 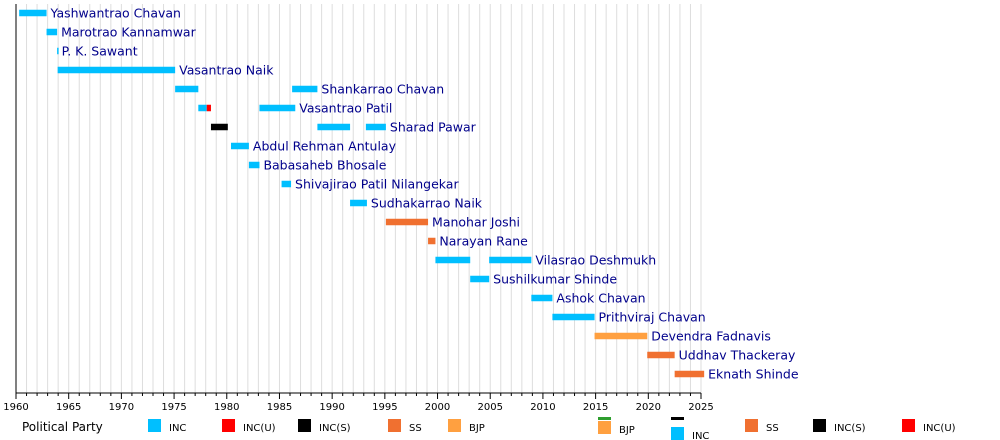 What do you see at coordinates (259, 428) in the screenshot?
I see `legend-label-1: INC(U)` at bounding box center [259, 428].